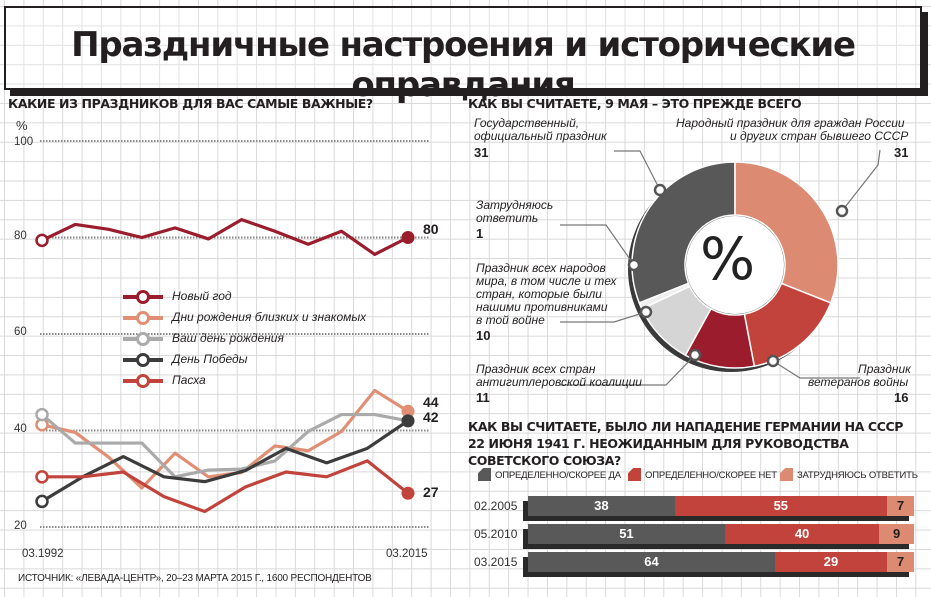 This screenshot has height=597, width=931. I want to click on end-label-birthdays-others: 44, so click(431, 402).